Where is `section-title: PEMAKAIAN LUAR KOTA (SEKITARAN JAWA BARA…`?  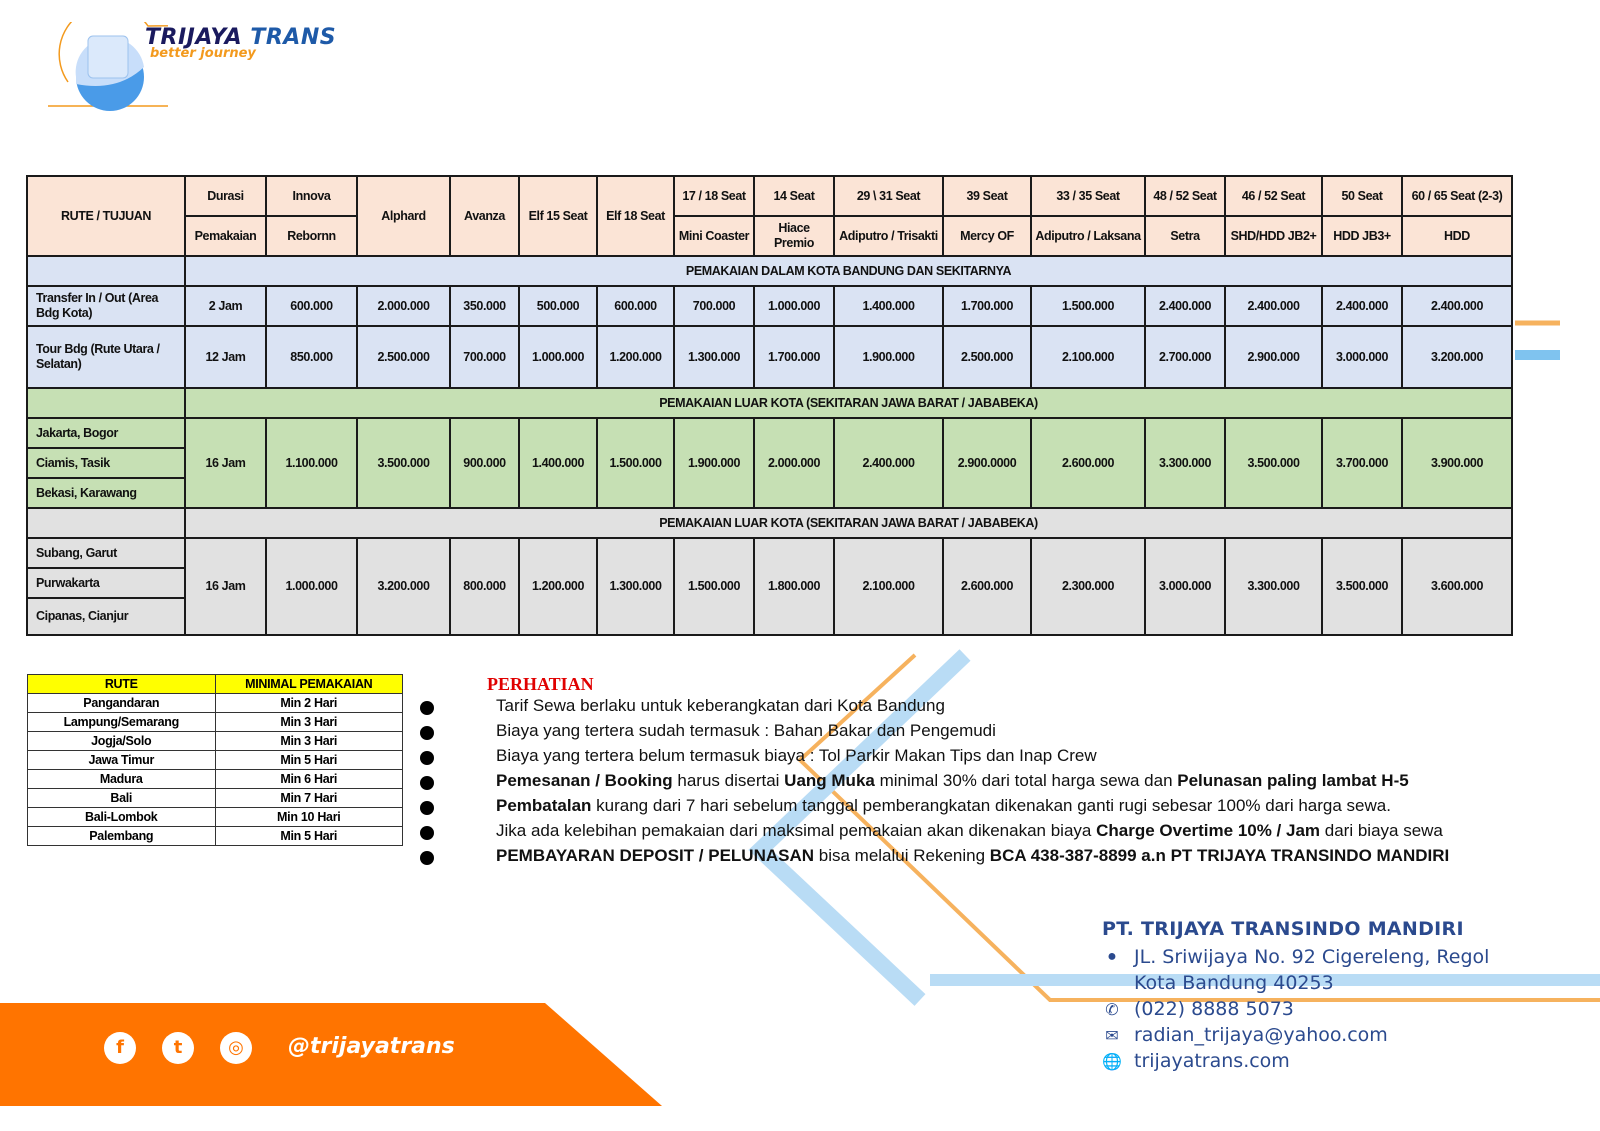
section-title: PEMAKAIAN LUAR KOTA (SEKITARAN JAWA BARA… is located at coordinates (848, 523).